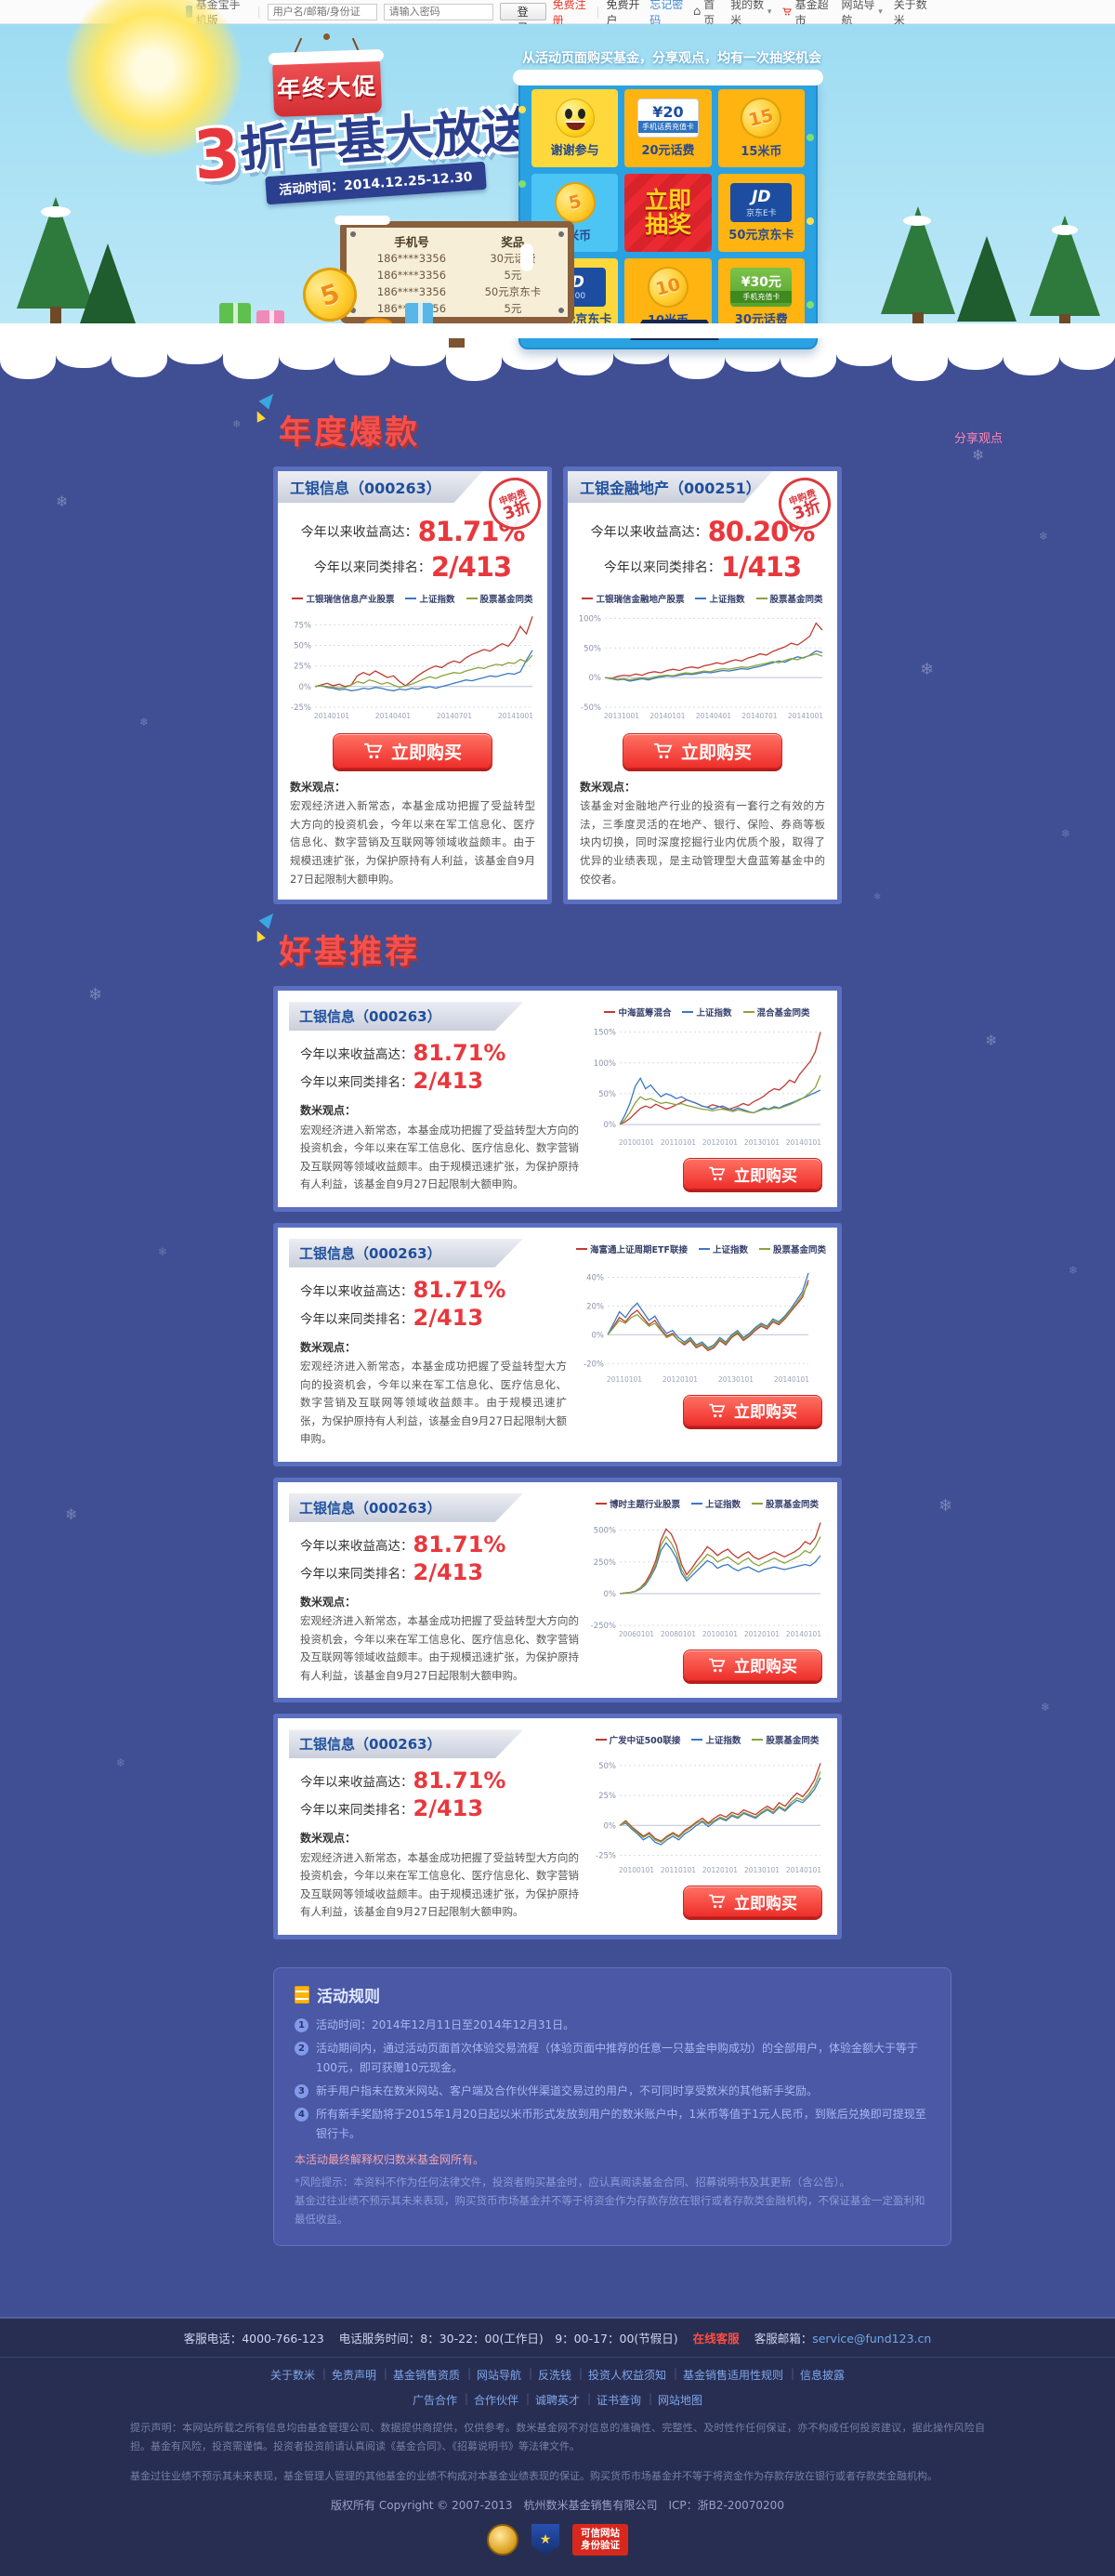 This screenshot has width=1115, height=2576. I want to click on forgot-password-link: 忘记密码, so click(666, 13).